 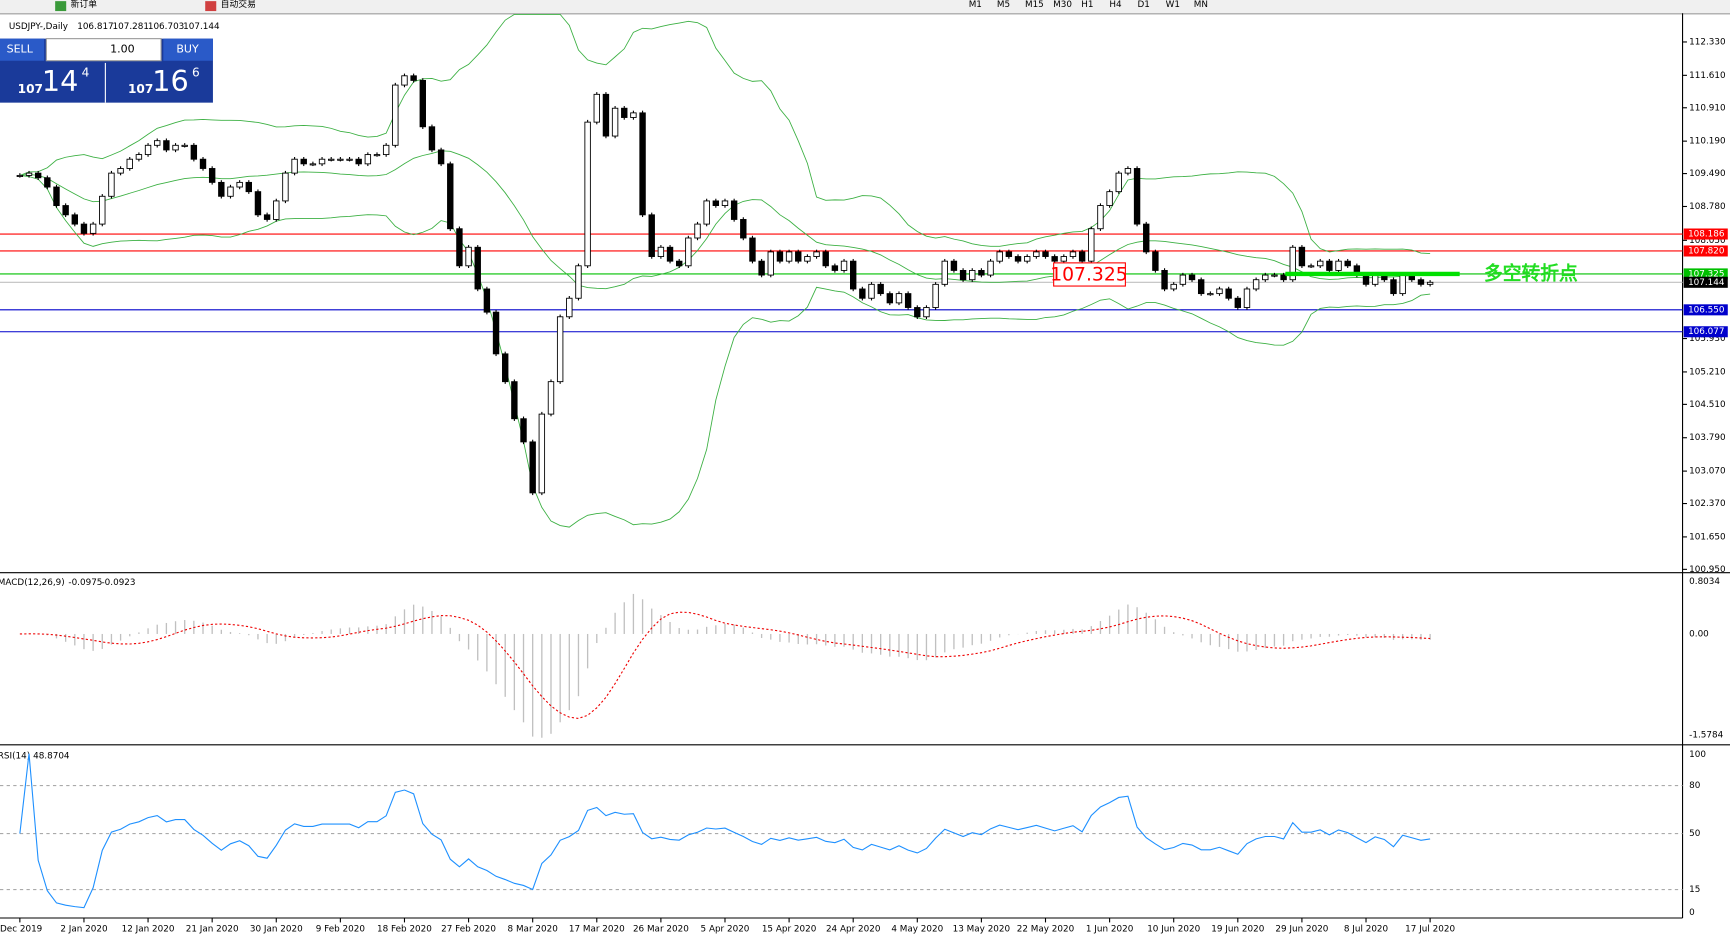 I want to click on level-label: 108.186, so click(x=1706, y=235).